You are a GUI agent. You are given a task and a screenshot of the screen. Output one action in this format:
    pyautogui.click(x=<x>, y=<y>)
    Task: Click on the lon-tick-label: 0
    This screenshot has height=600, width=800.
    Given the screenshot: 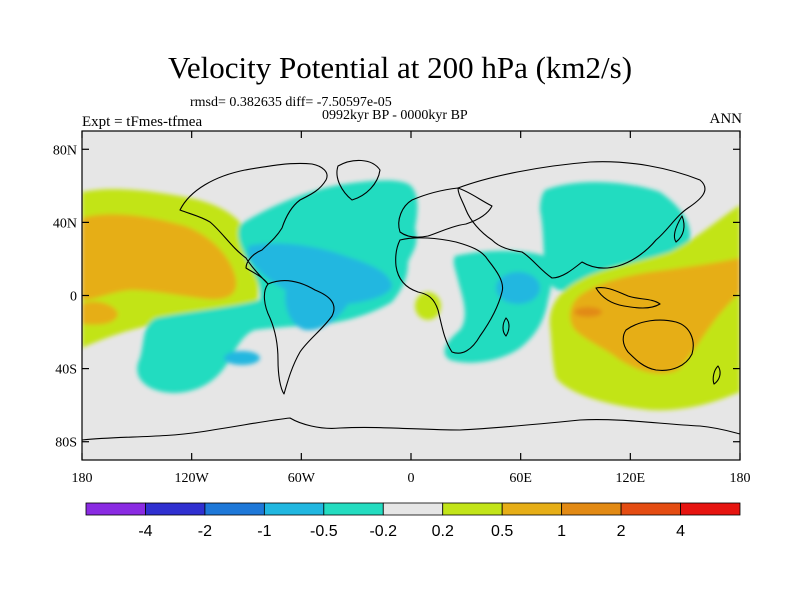 What is the action you would take?
    pyautogui.click(x=411, y=478)
    